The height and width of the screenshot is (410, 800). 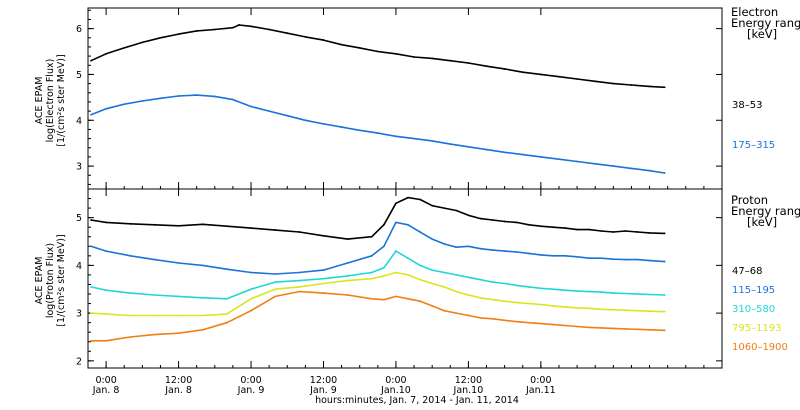 What do you see at coordinates (765, 23) in the screenshot?
I see `electron-legend-title: Energy range` at bounding box center [765, 23].